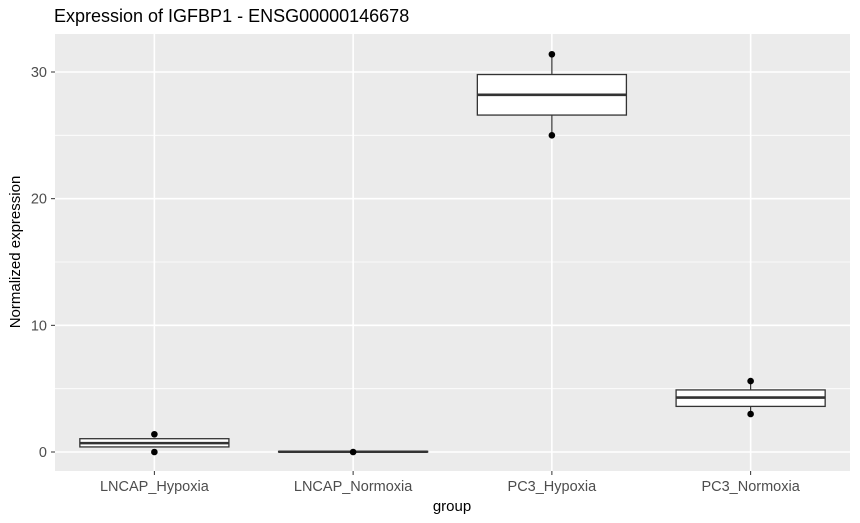  Describe the element at coordinates (353, 487) in the screenshot. I see `x-tick-label: LNCAP_Normoxia` at that location.